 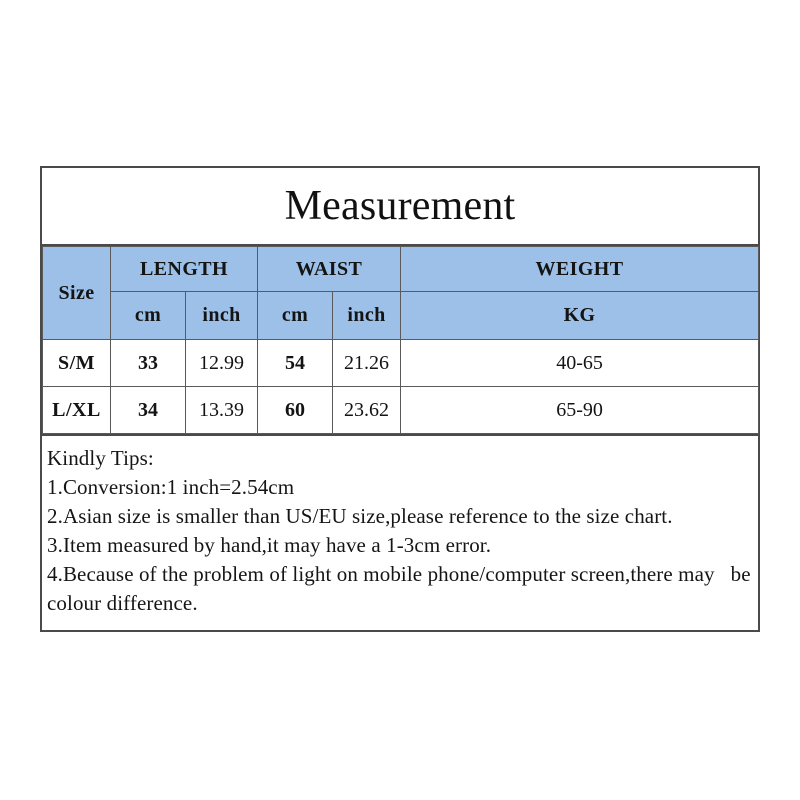 What do you see at coordinates (580, 269) in the screenshot?
I see `column-header-weight: WEIGHT` at bounding box center [580, 269].